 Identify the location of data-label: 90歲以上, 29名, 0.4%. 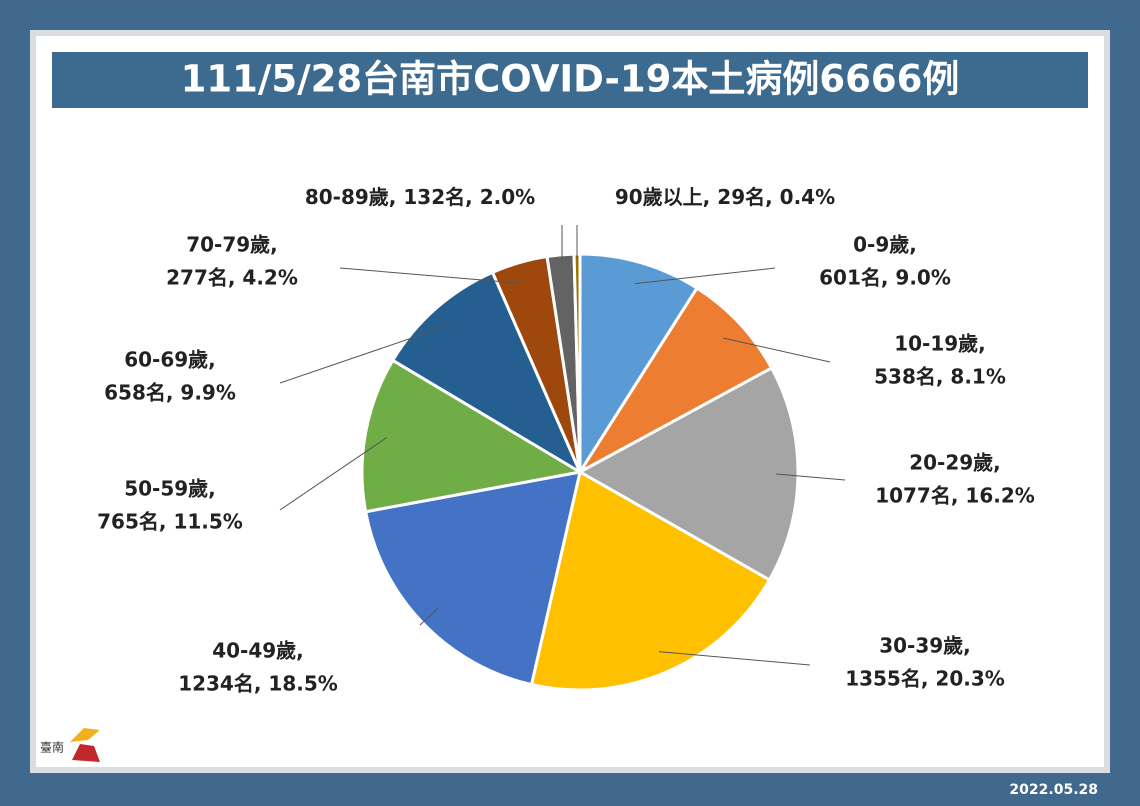
(725, 197).